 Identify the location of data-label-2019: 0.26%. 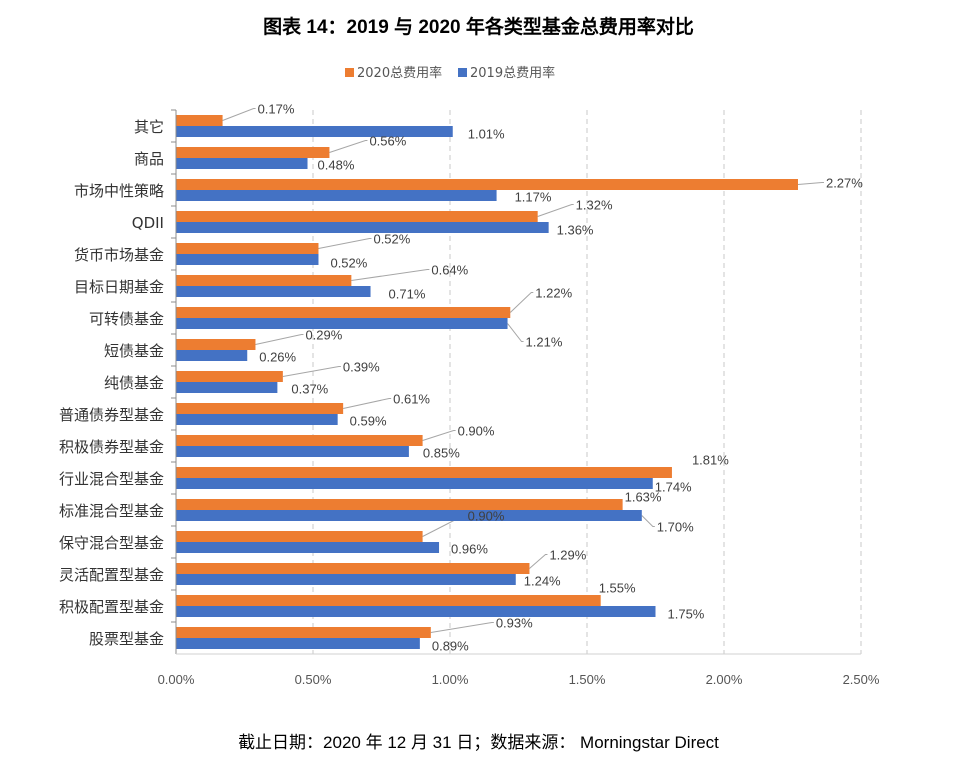
(277, 357).